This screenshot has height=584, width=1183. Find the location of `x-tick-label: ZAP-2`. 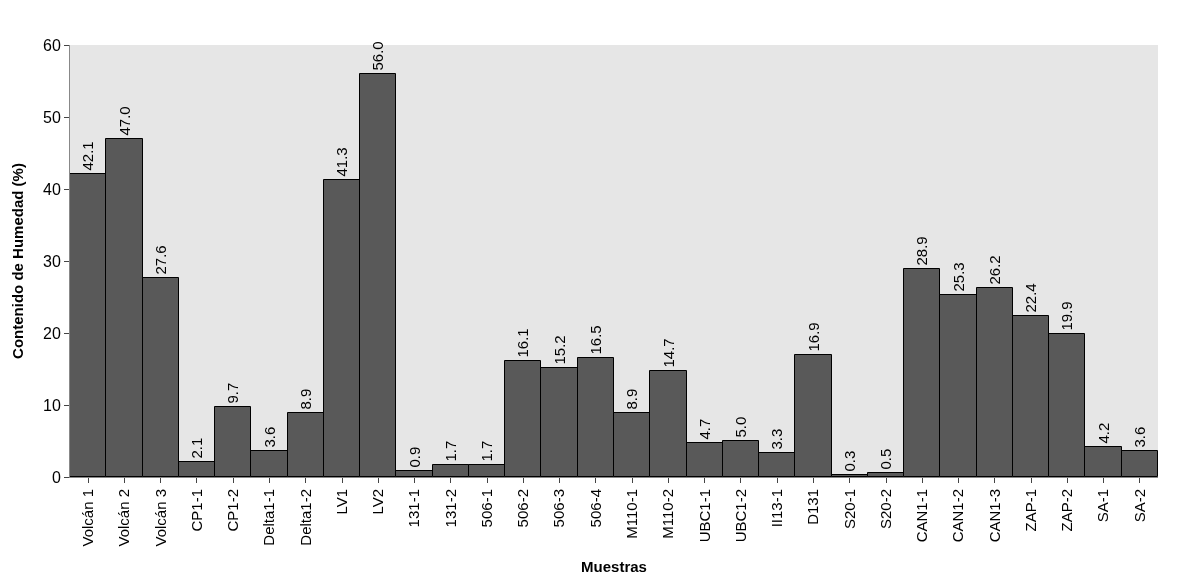

x-tick-label: ZAP-2 is located at coordinates (1067, 510).